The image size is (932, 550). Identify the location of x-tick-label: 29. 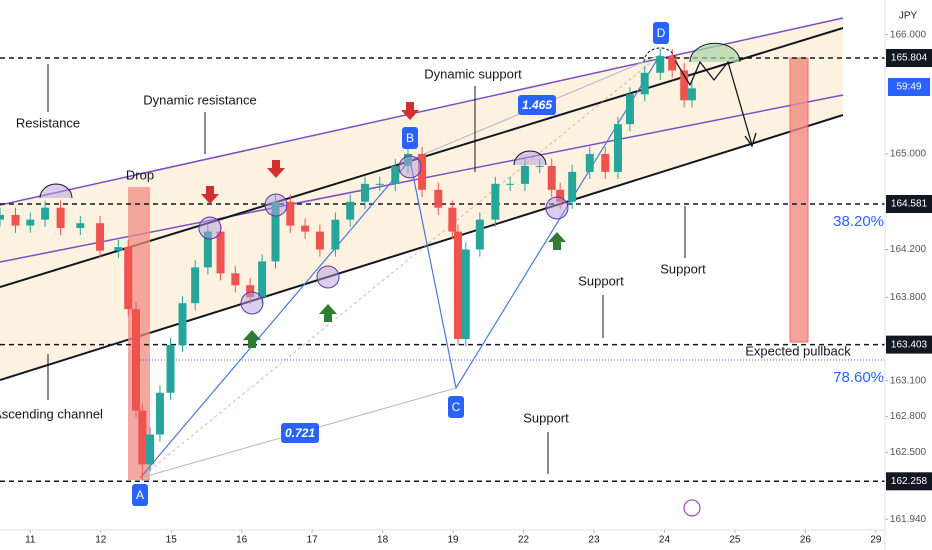
(876, 540).